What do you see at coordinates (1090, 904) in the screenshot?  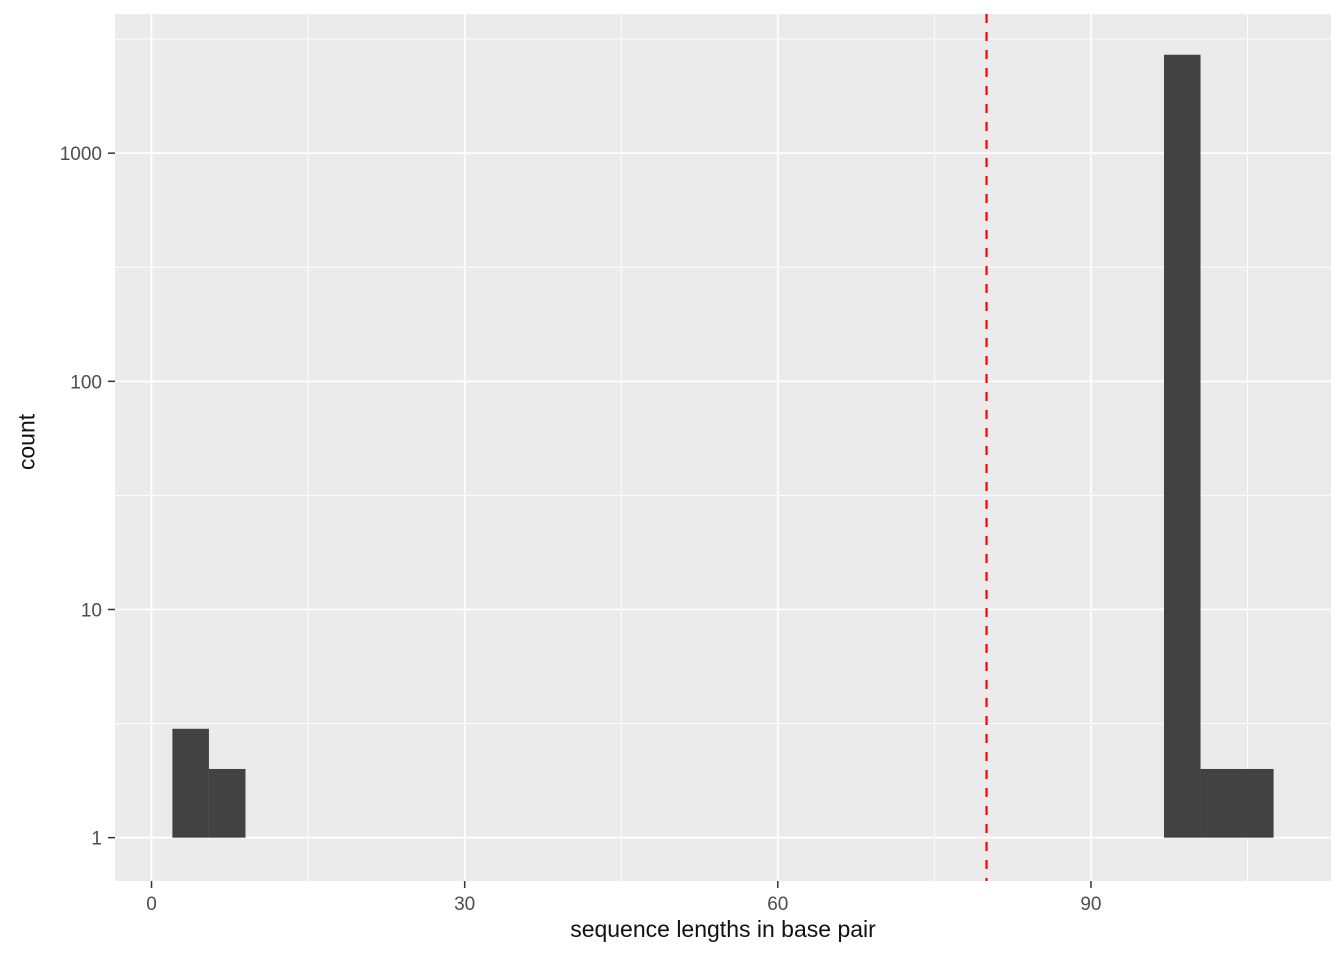 I see `x-tick-label: 90` at bounding box center [1090, 904].